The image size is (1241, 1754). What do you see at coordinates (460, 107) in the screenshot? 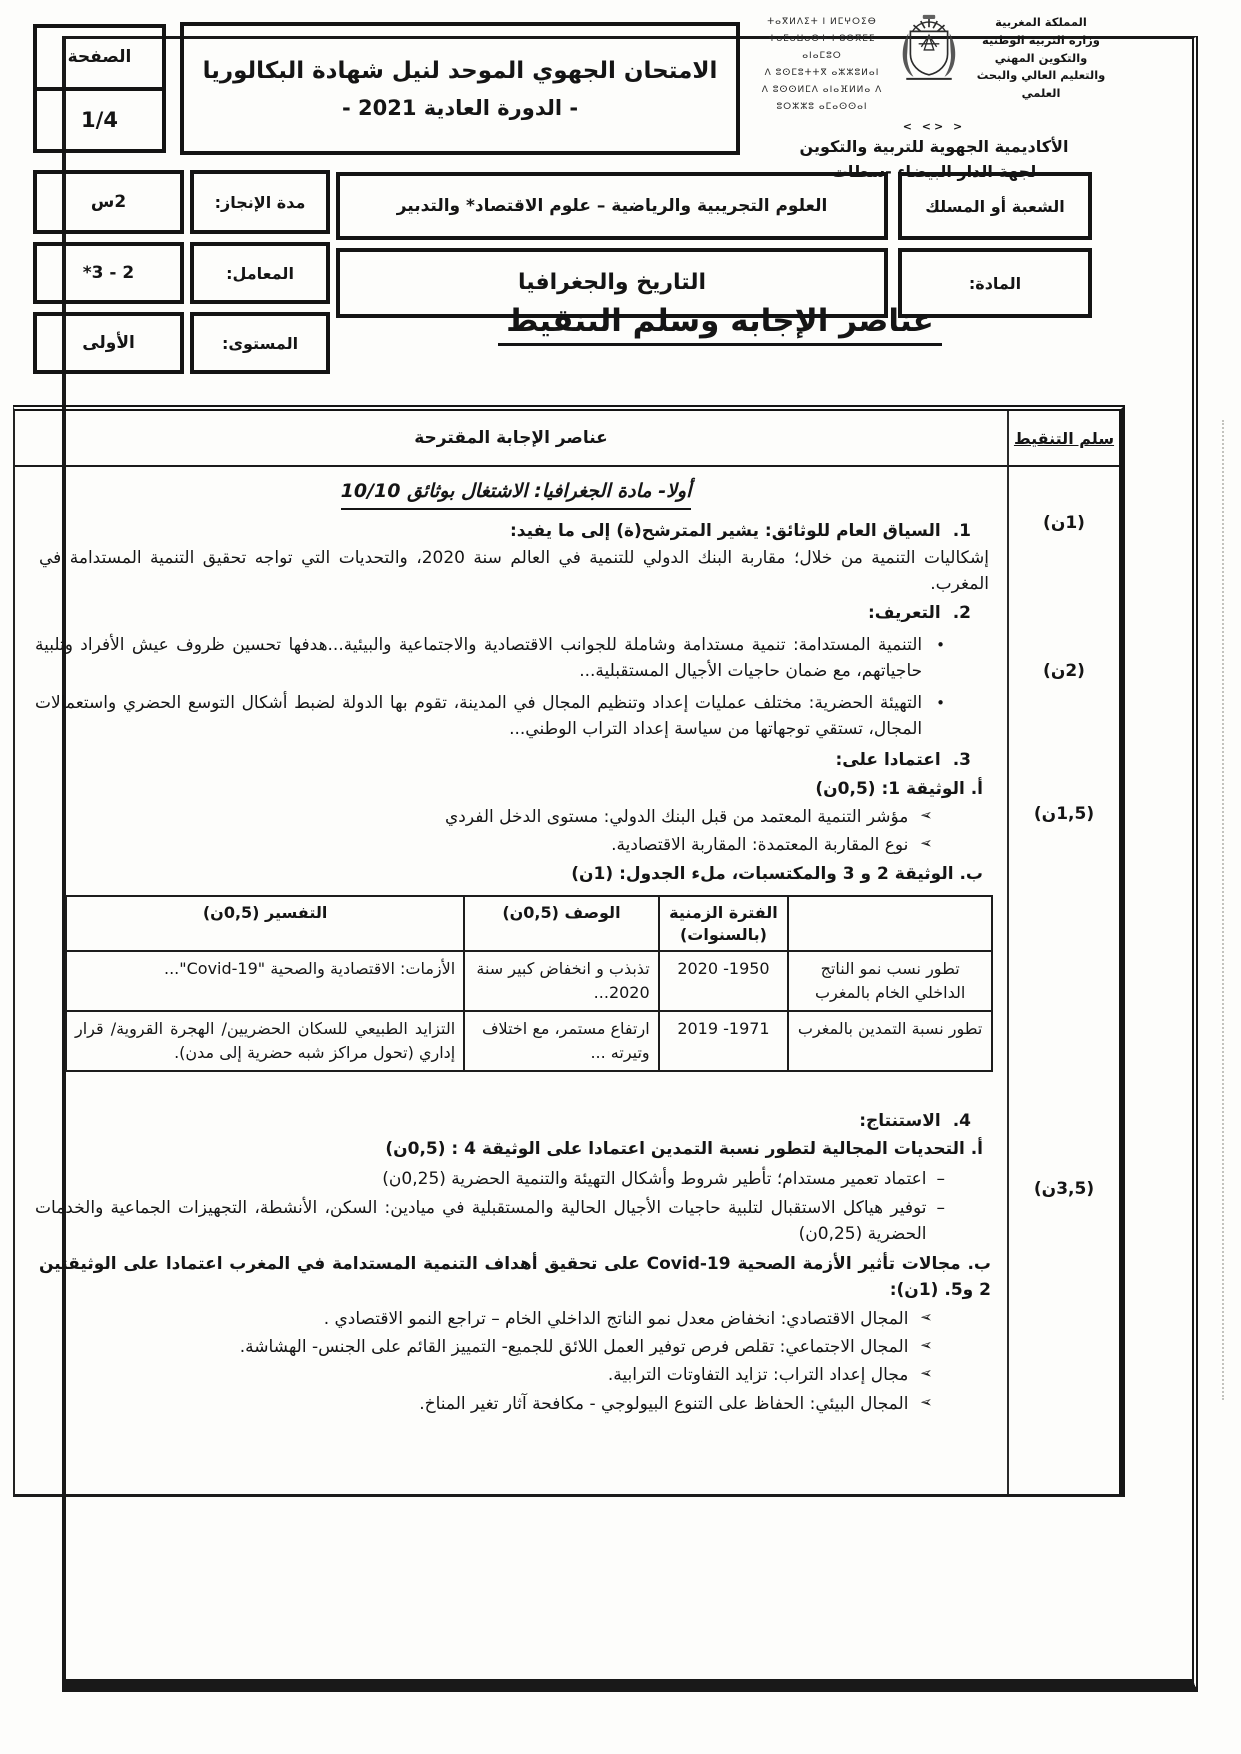
I see `exam-session: - الدورة العادية 2021 -` at bounding box center [460, 107].